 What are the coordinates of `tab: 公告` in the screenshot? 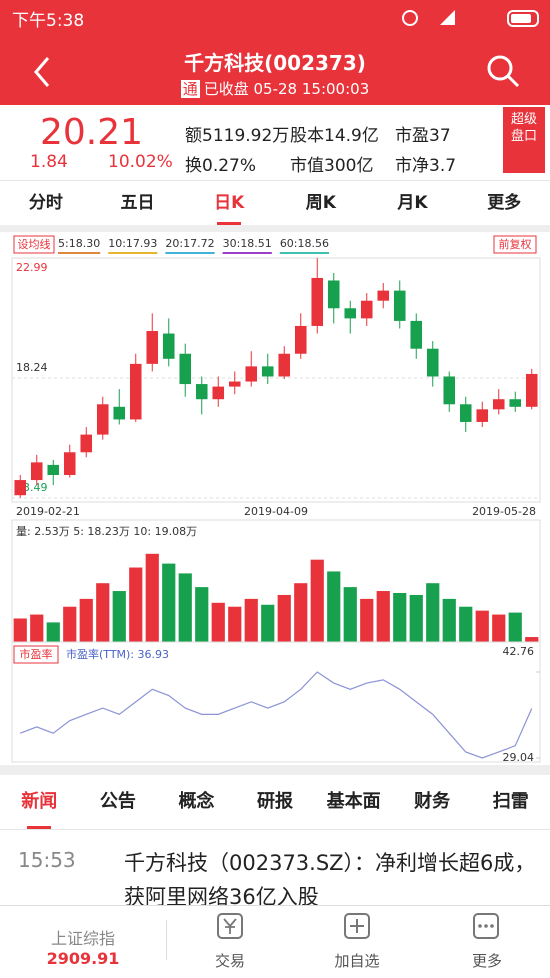 It's located at (117, 801).